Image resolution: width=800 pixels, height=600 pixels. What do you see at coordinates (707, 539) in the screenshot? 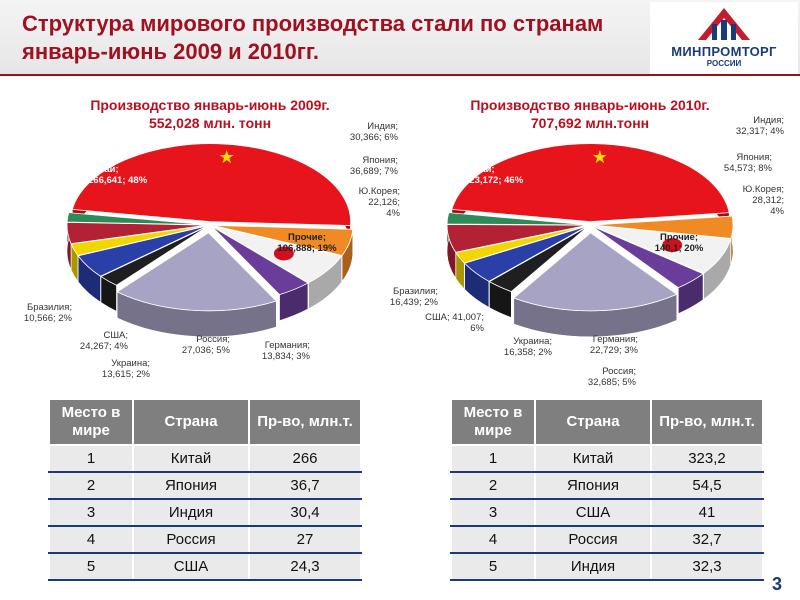
I see `table-cell: 32,7` at bounding box center [707, 539].